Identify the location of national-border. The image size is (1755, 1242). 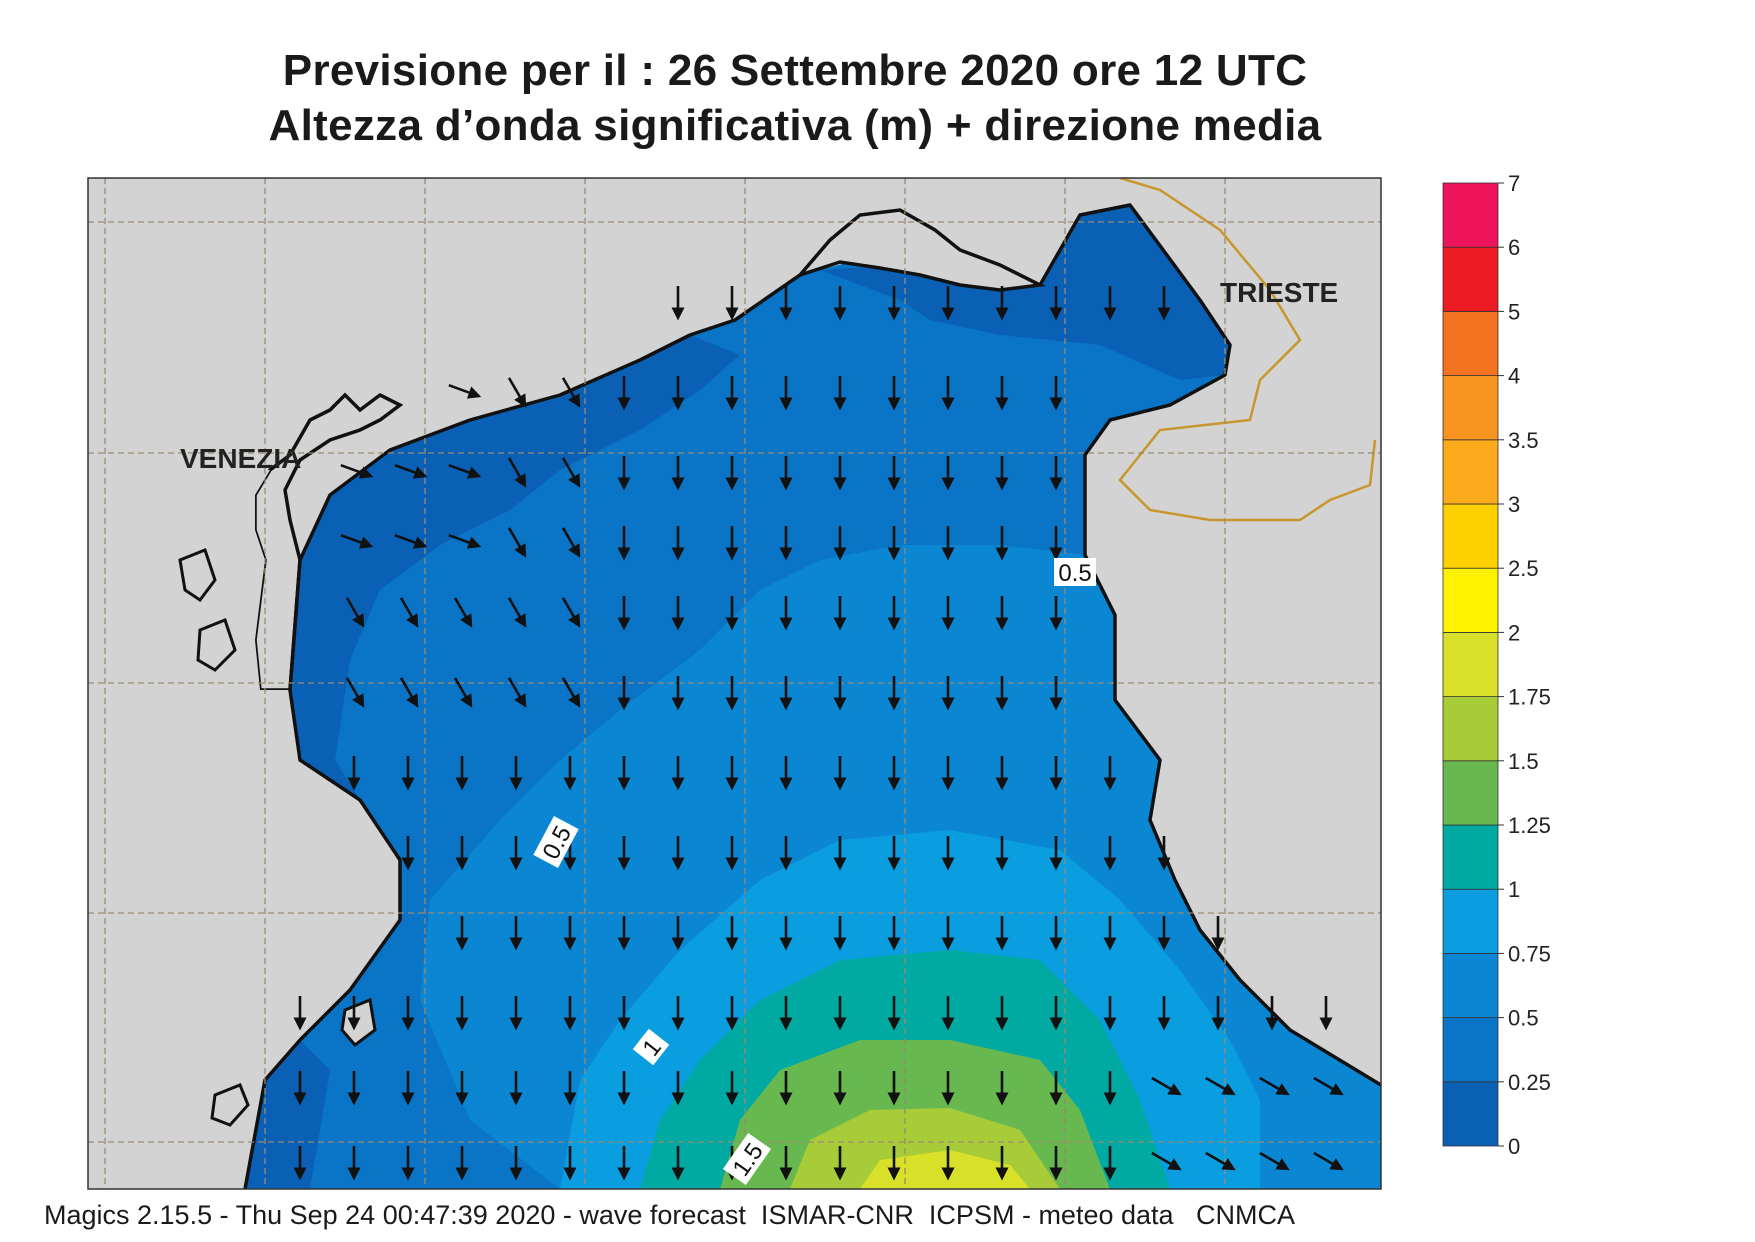
(1247, 350).